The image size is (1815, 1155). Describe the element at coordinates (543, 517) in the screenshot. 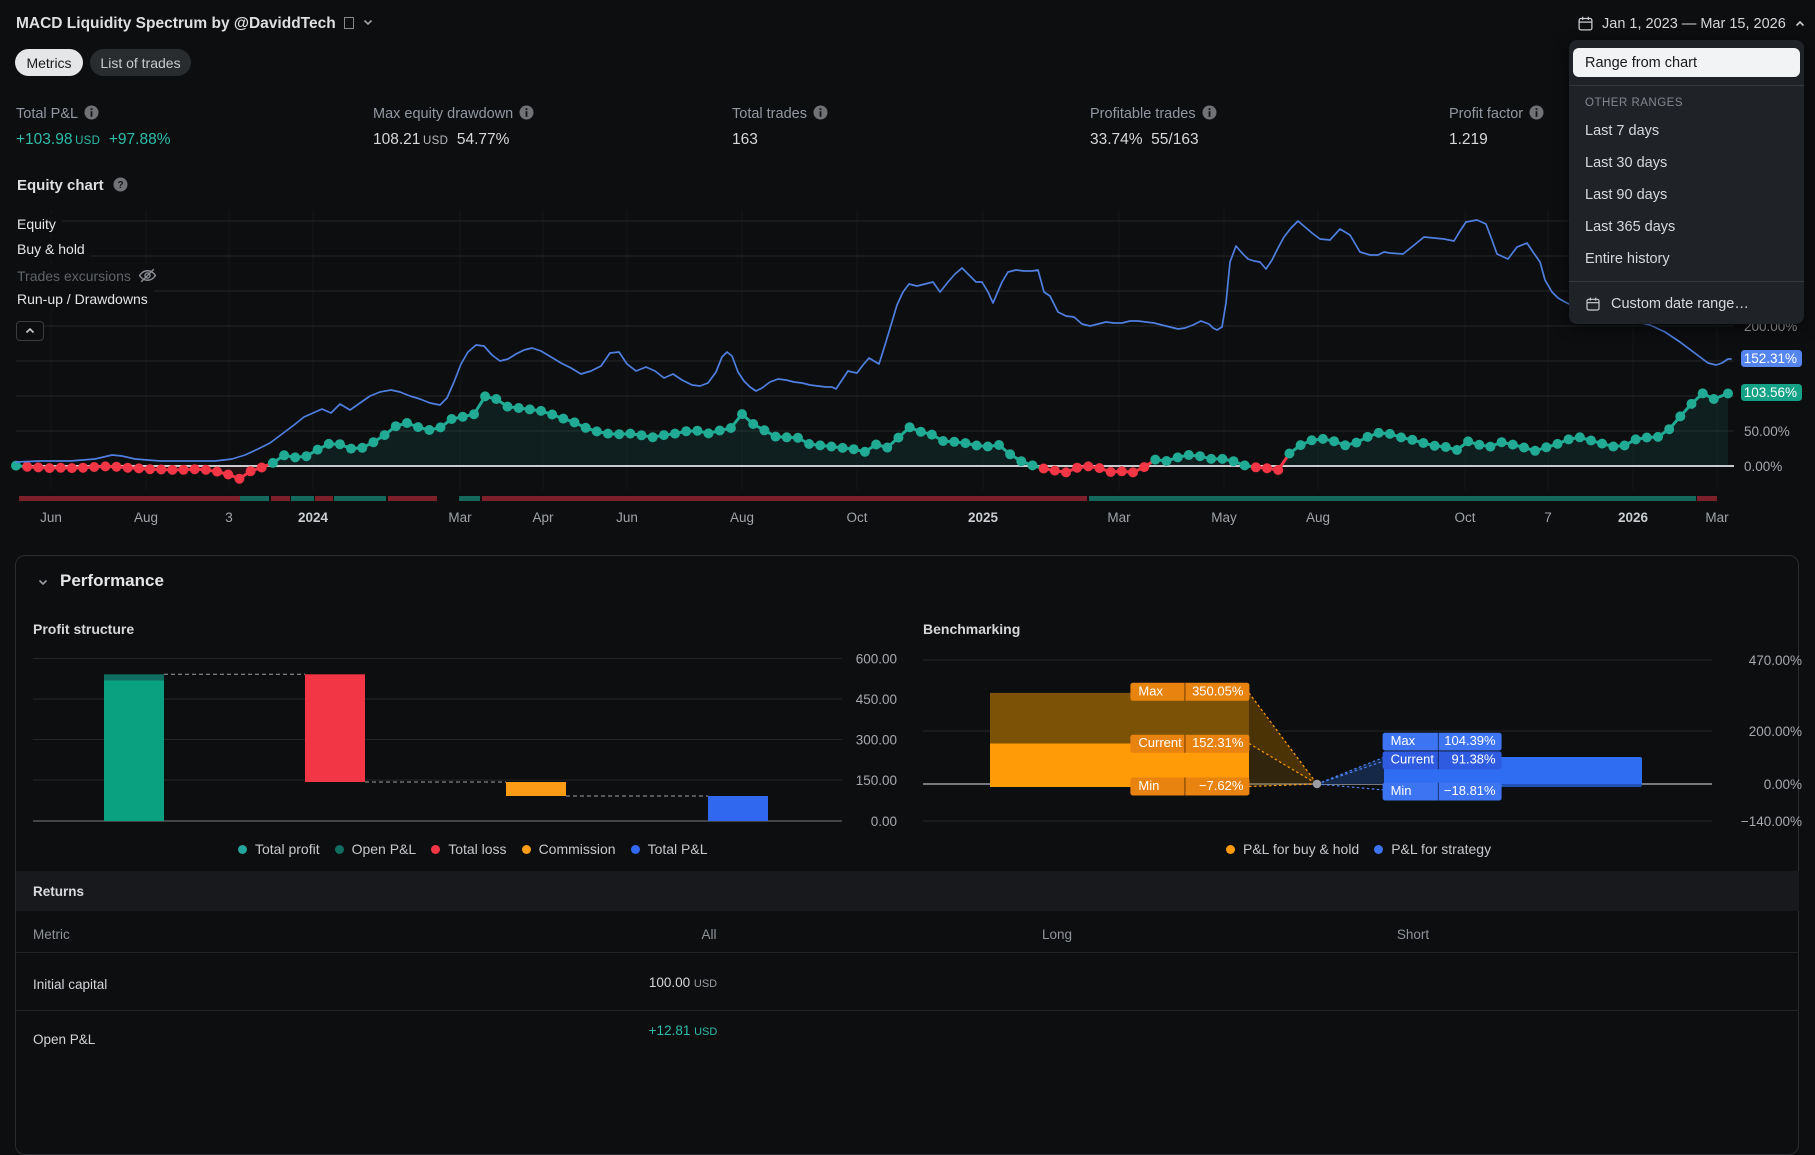

I see `svg-text: Apr` at that location.